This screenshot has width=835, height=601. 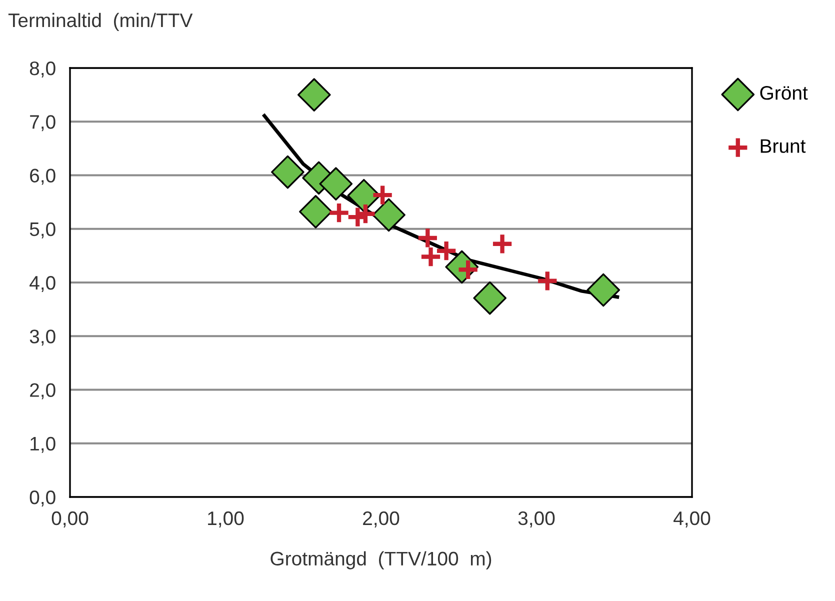 I want to click on x-tick-label: 2,00, so click(x=381, y=519).